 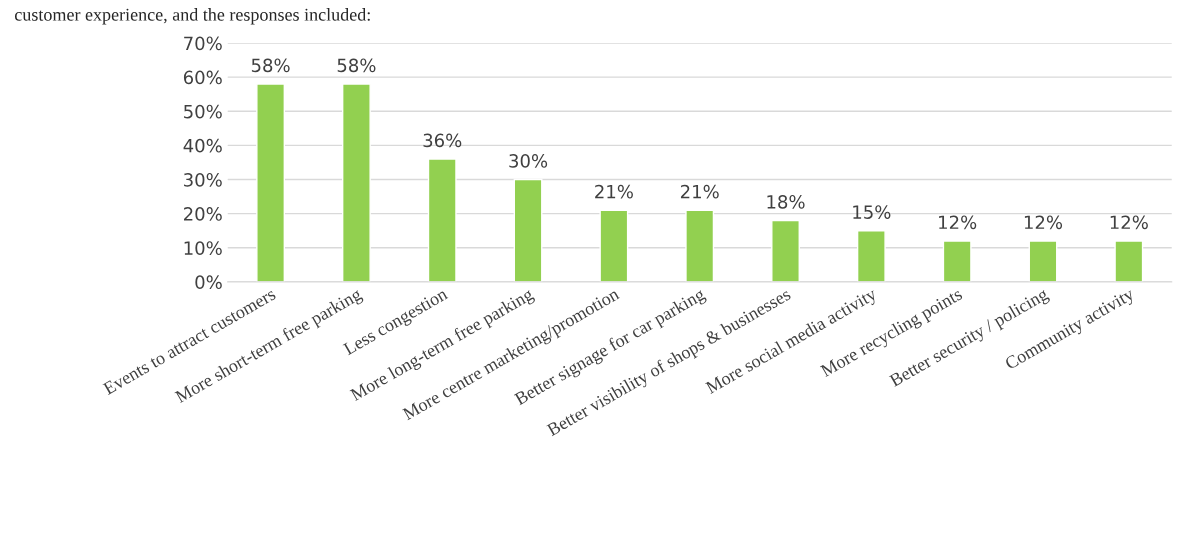 What do you see at coordinates (208, 282) in the screenshot?
I see `y-tick-label: 0%` at bounding box center [208, 282].